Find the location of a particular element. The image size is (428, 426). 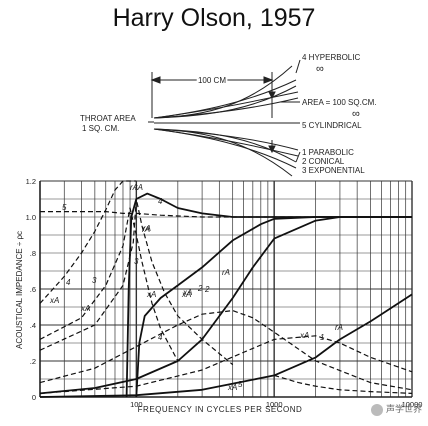

horn-label-conical: 2 CONICAL is located at coordinates (323, 161).